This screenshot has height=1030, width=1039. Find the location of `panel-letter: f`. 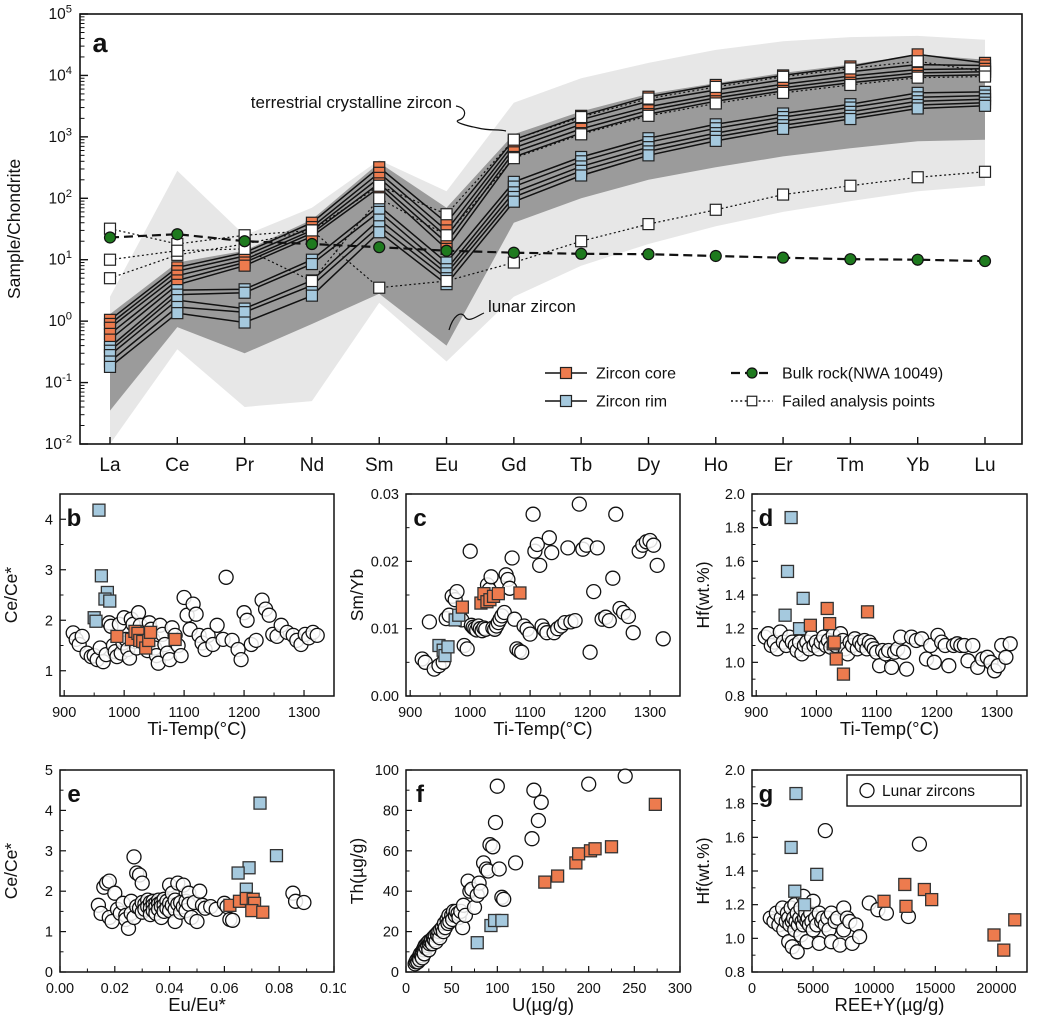

panel-letter: f is located at coordinates (420, 794).